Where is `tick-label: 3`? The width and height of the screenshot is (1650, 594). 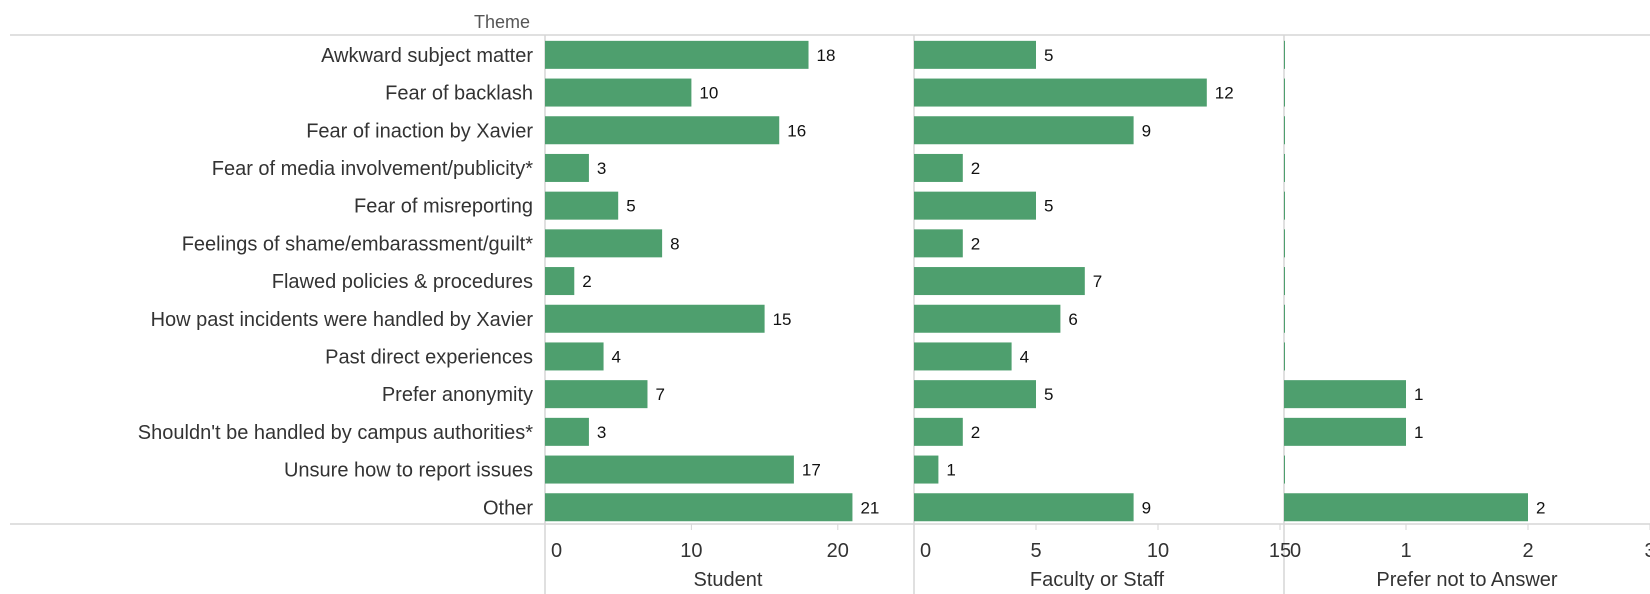 tick-label: 3 is located at coordinates (1647, 551).